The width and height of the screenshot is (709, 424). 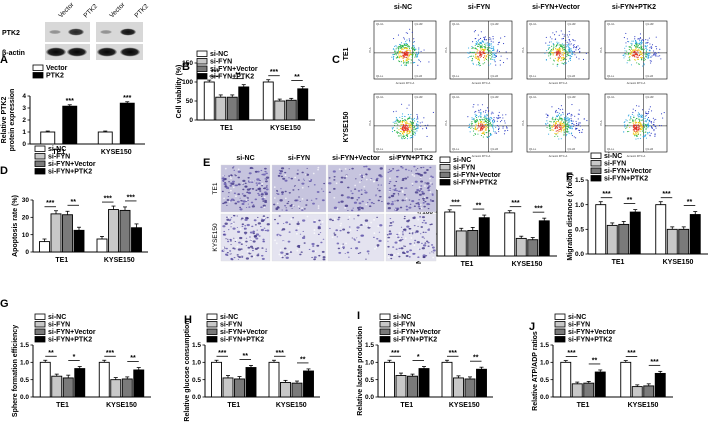 I want to click on micrograph, so click(x=245, y=188).